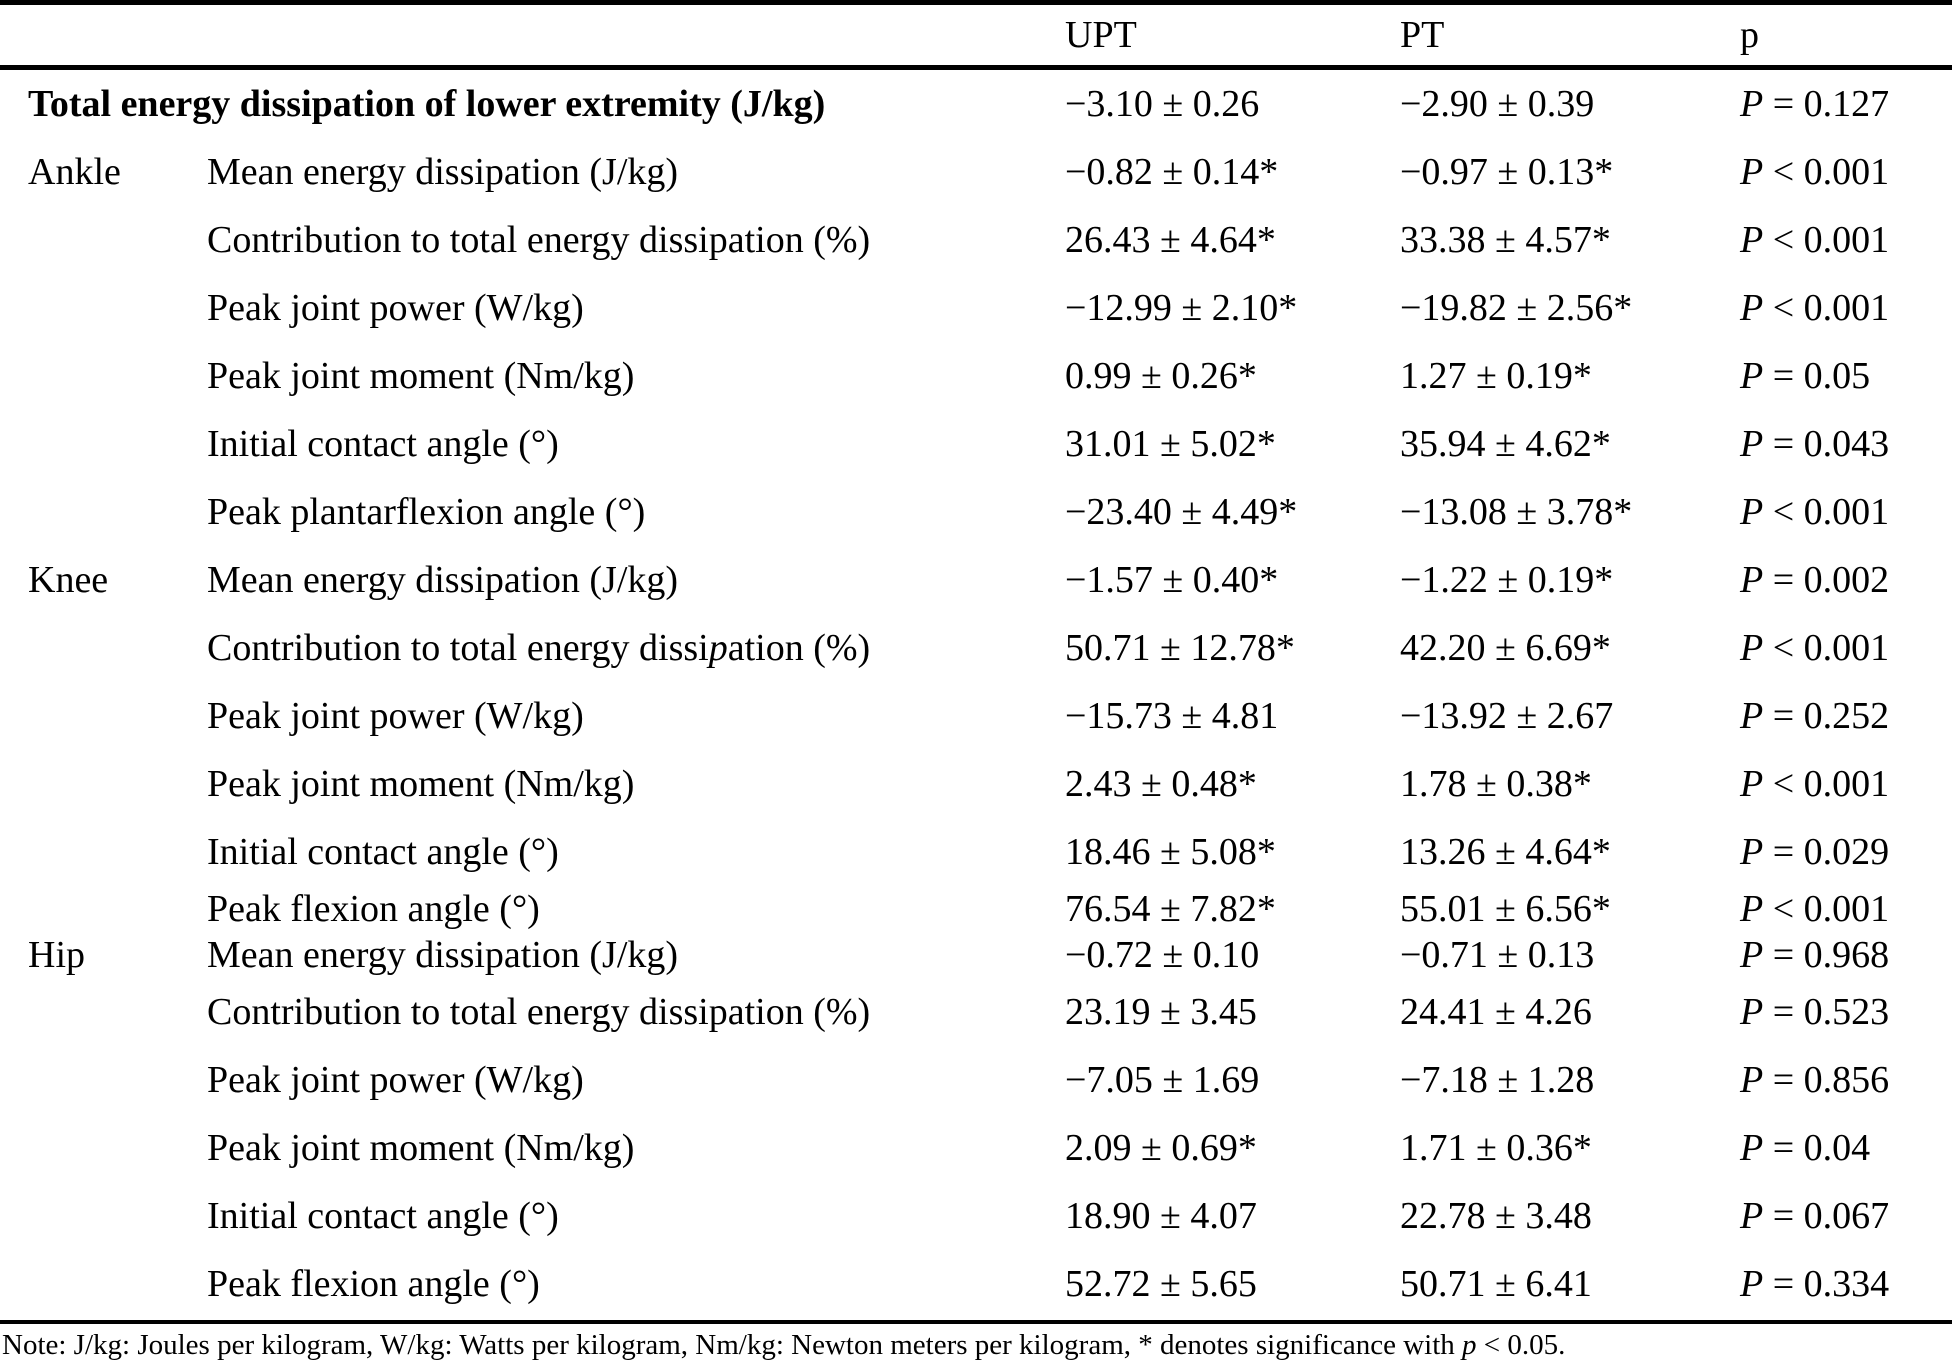 This screenshot has height=1368, width=1952. What do you see at coordinates (1161, 1148) in the screenshot?
I see `upt-value-cell: 2.09 ± 0.69*` at bounding box center [1161, 1148].